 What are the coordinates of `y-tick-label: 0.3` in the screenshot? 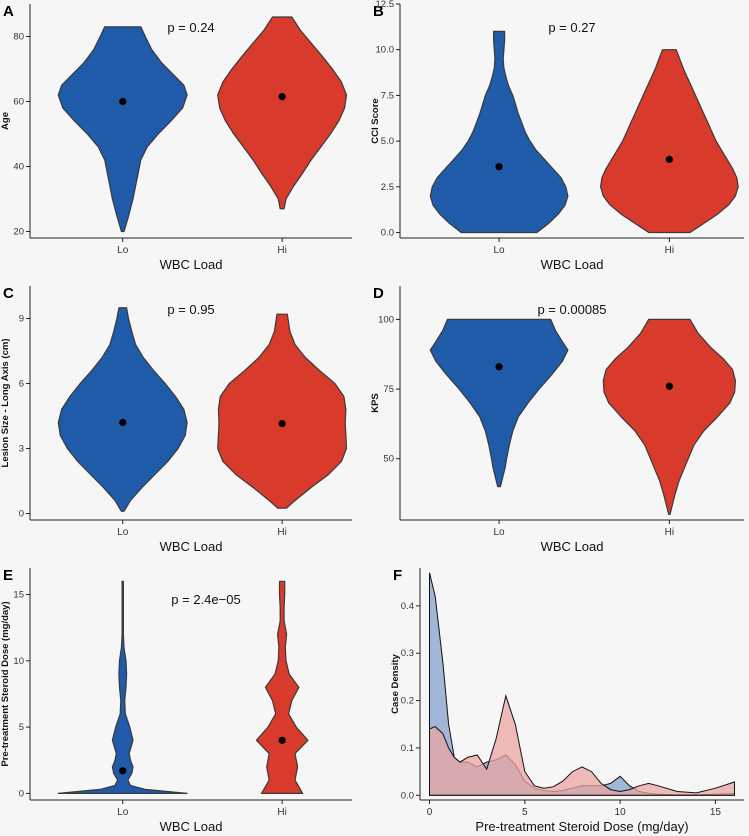 It's located at (407, 653).